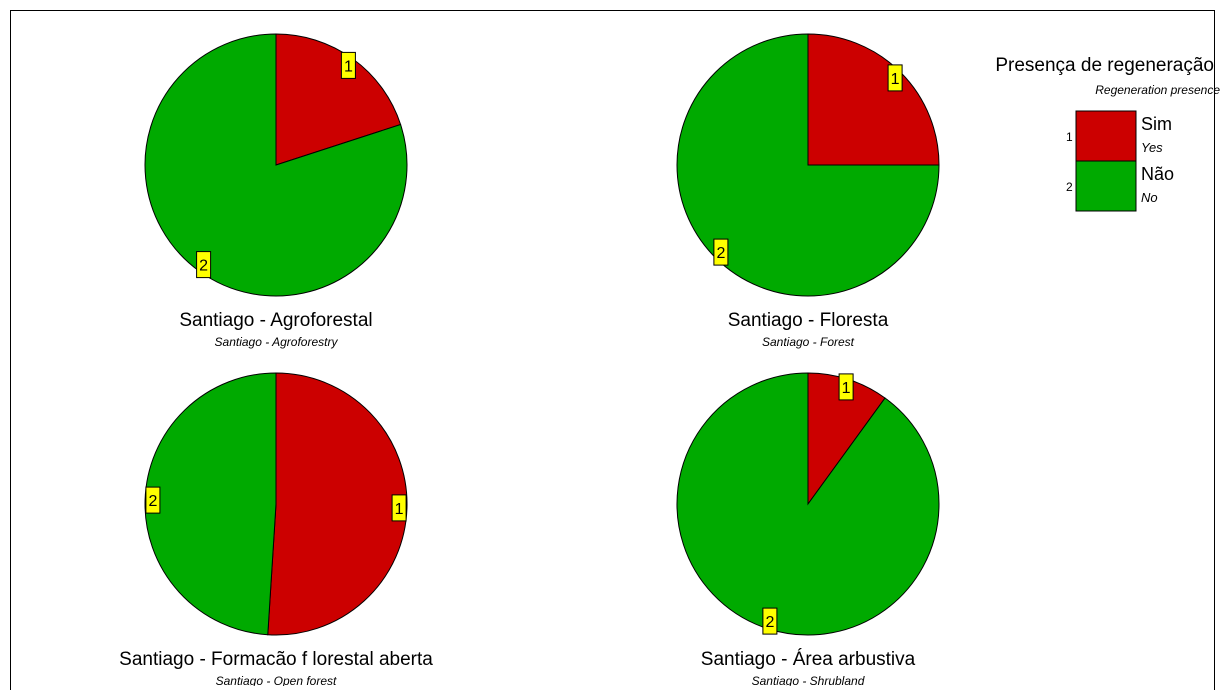 This screenshot has height=690, width=1222. I want to click on legend-code: 1, so click(1069, 137).